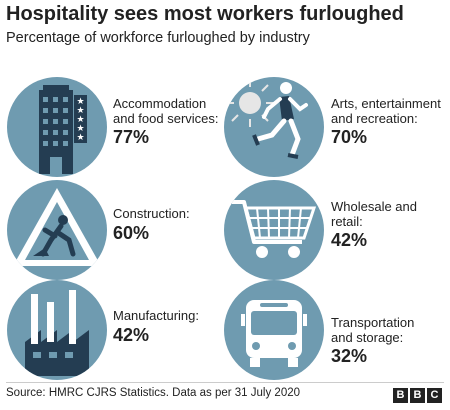 Image resolution: width=450 pixels, height=410 pixels. What do you see at coordinates (374, 118) in the screenshot?
I see `label-arts-line2: and recreation:` at bounding box center [374, 118].